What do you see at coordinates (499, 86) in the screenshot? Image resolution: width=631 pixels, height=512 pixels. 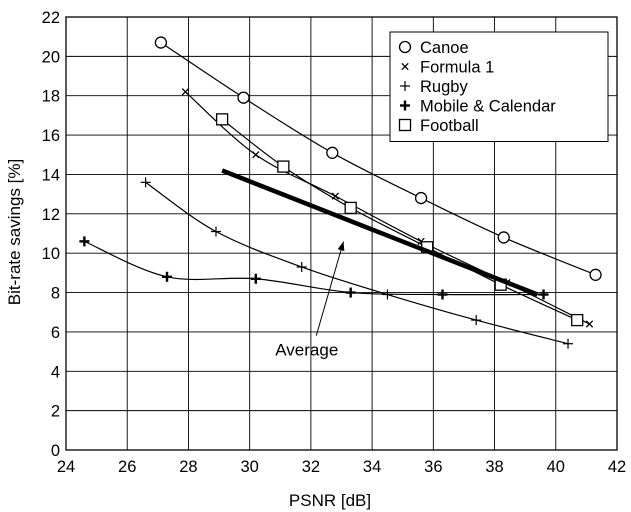 I see `legend-box` at bounding box center [499, 86].